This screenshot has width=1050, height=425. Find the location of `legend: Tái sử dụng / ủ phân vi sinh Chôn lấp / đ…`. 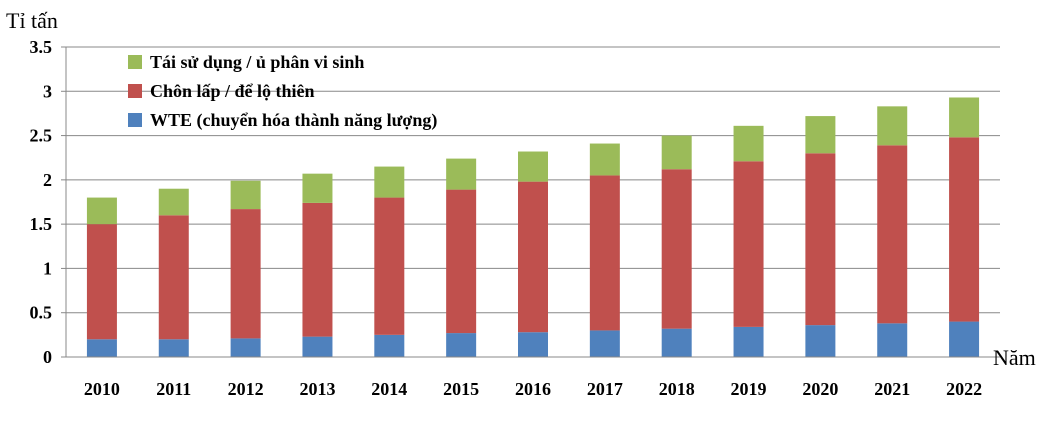

legend: Tái sử dụng / ủ phân vi sinh Chôn lấp / đ… is located at coordinates (282, 91).